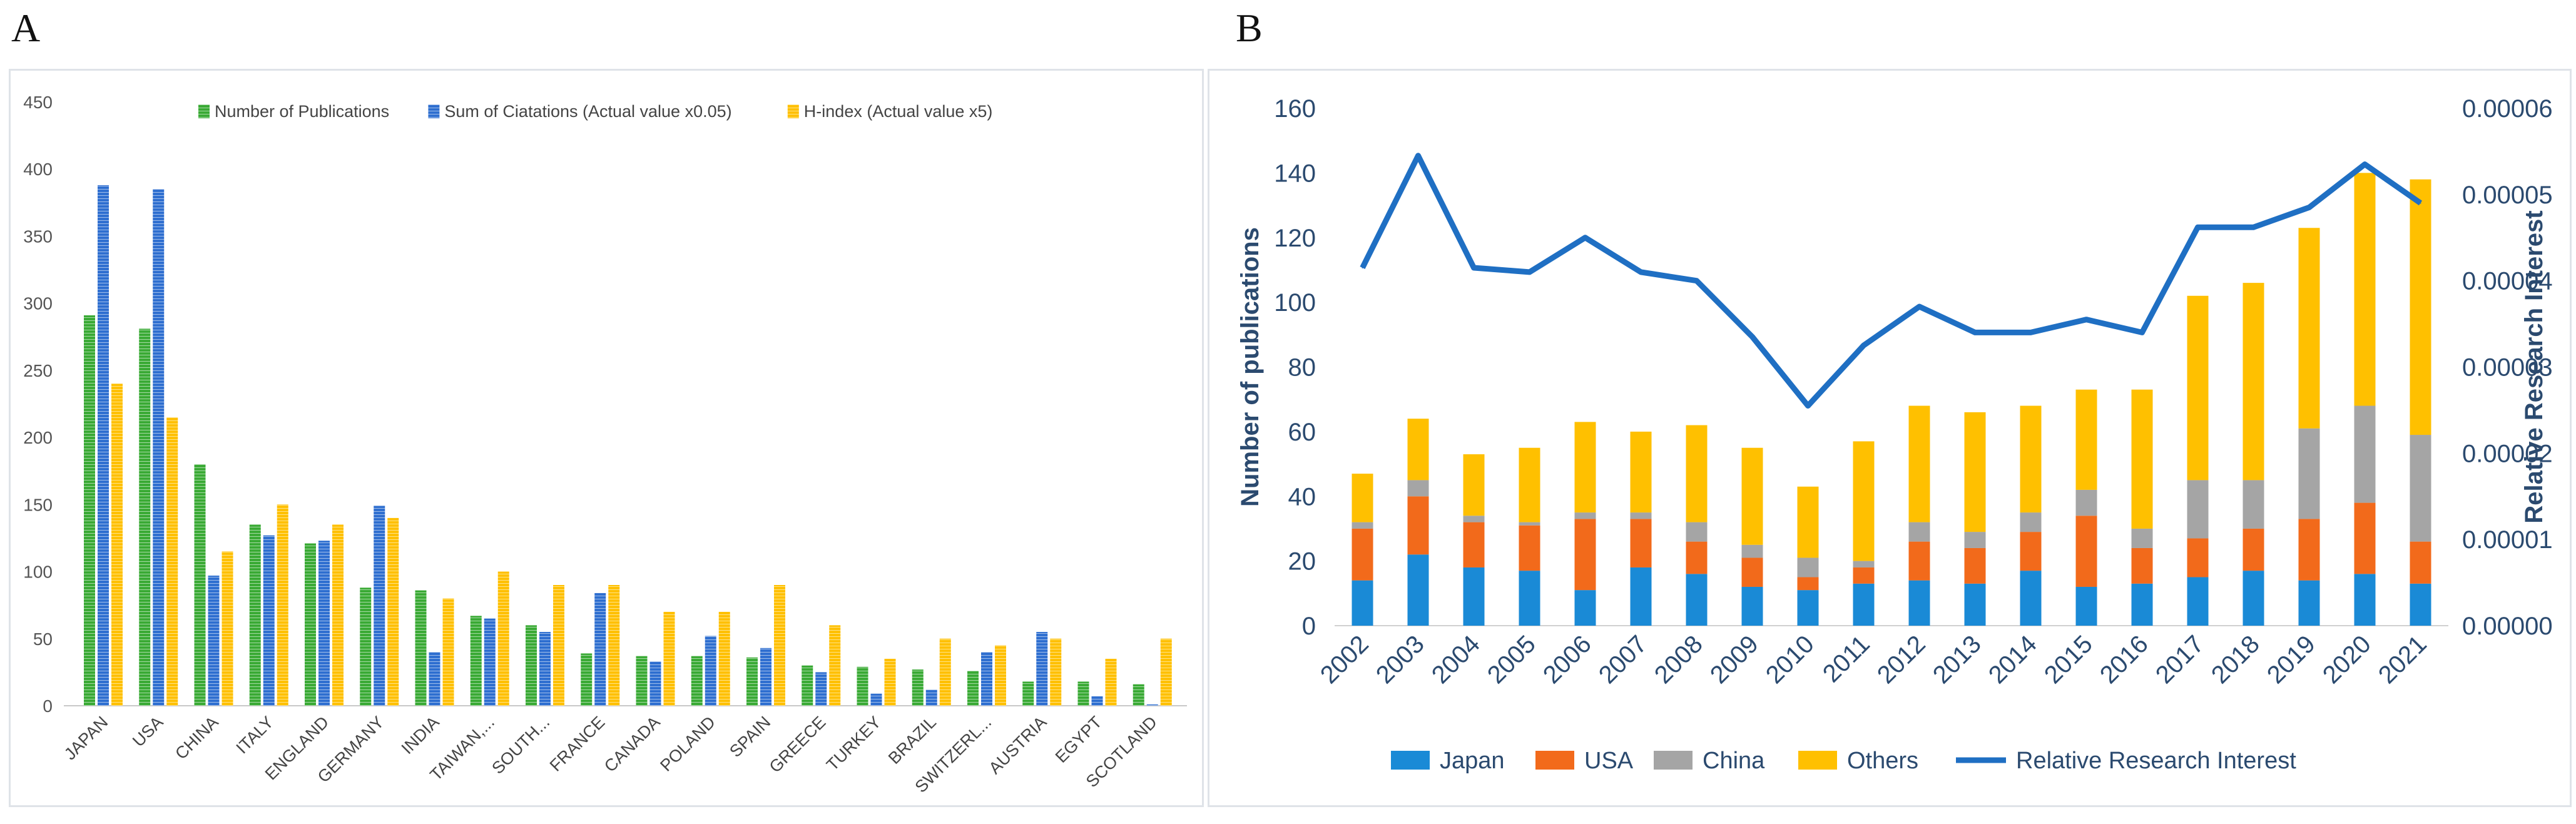 Image resolution: width=2576 pixels, height=824 pixels. I want to click on x-tick-label: JAPAN, so click(86, 738).